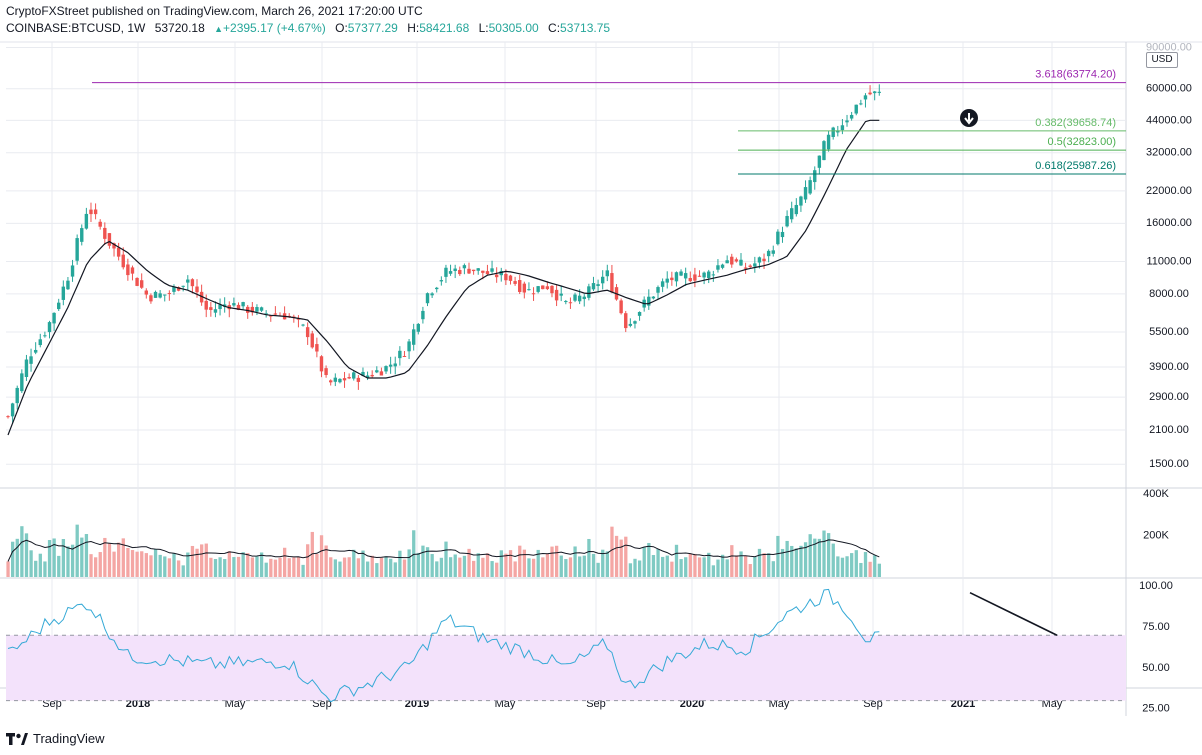  I want to click on y-tick-label: 22000.00, so click(1169, 191).